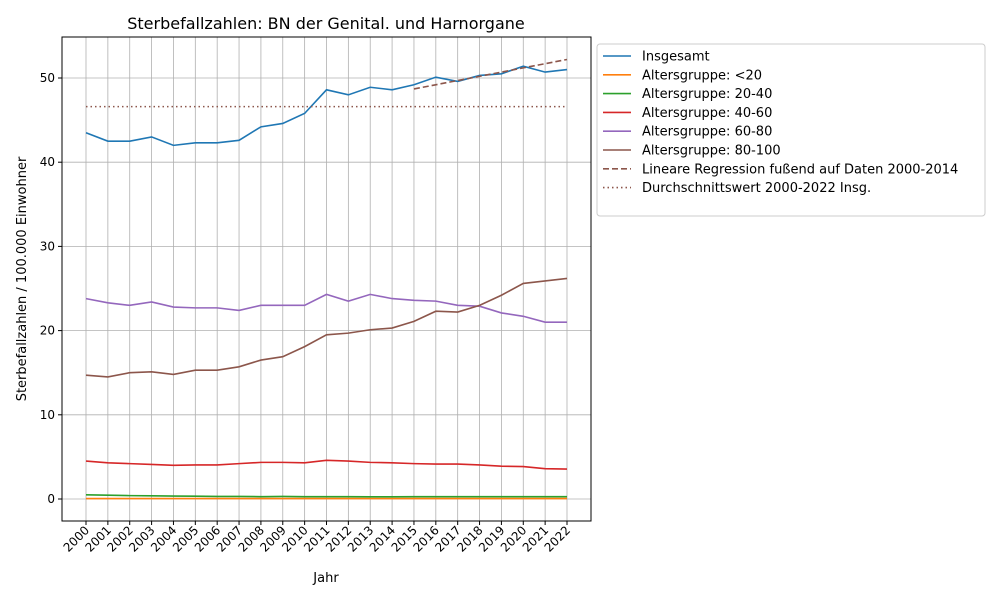 Image resolution: width=1000 pixels, height=600 pixels. Describe the element at coordinates (47, 246) in the screenshot. I see `y-tick-label: 30` at that location.